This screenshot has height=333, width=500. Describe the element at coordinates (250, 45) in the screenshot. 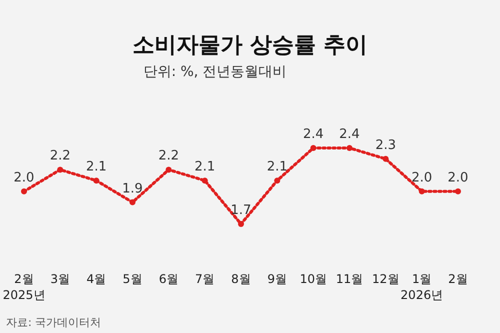

I see `title: 소비자물가 상승률 추이` at that location.